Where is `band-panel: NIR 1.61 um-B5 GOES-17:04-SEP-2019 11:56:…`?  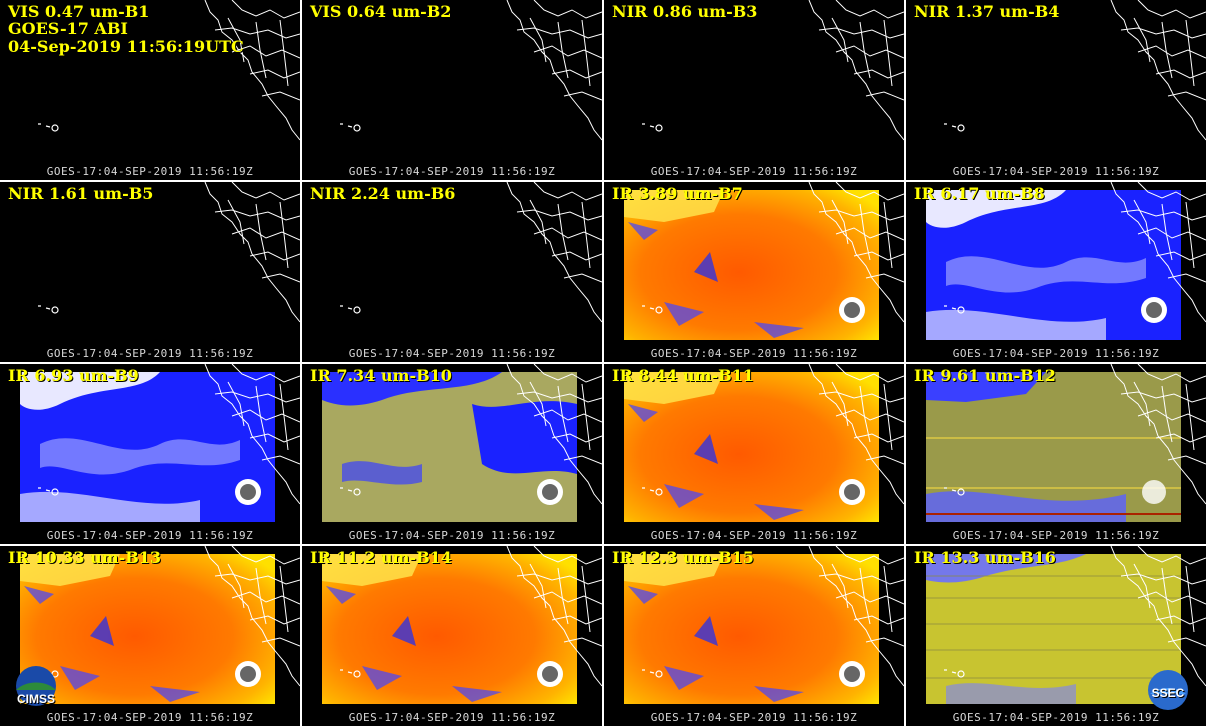 band-panel: NIR 1.61 um-B5 GOES-17:04-SEP-2019 11:56:… is located at coordinates (150, 272).